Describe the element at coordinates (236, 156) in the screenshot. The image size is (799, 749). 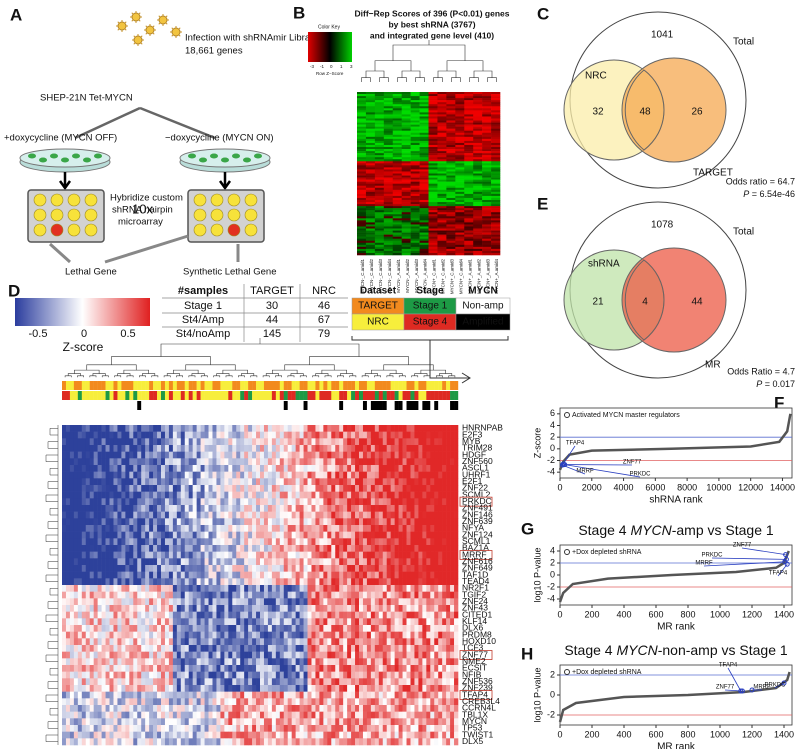
I see `cell` at that location.